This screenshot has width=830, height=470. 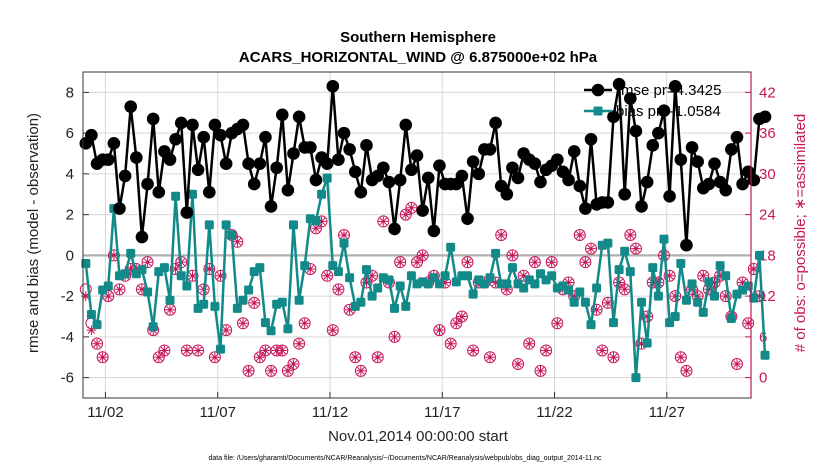 I want to click on legend-bias-label: bias pr=-1.0584, so click(x=668, y=111).